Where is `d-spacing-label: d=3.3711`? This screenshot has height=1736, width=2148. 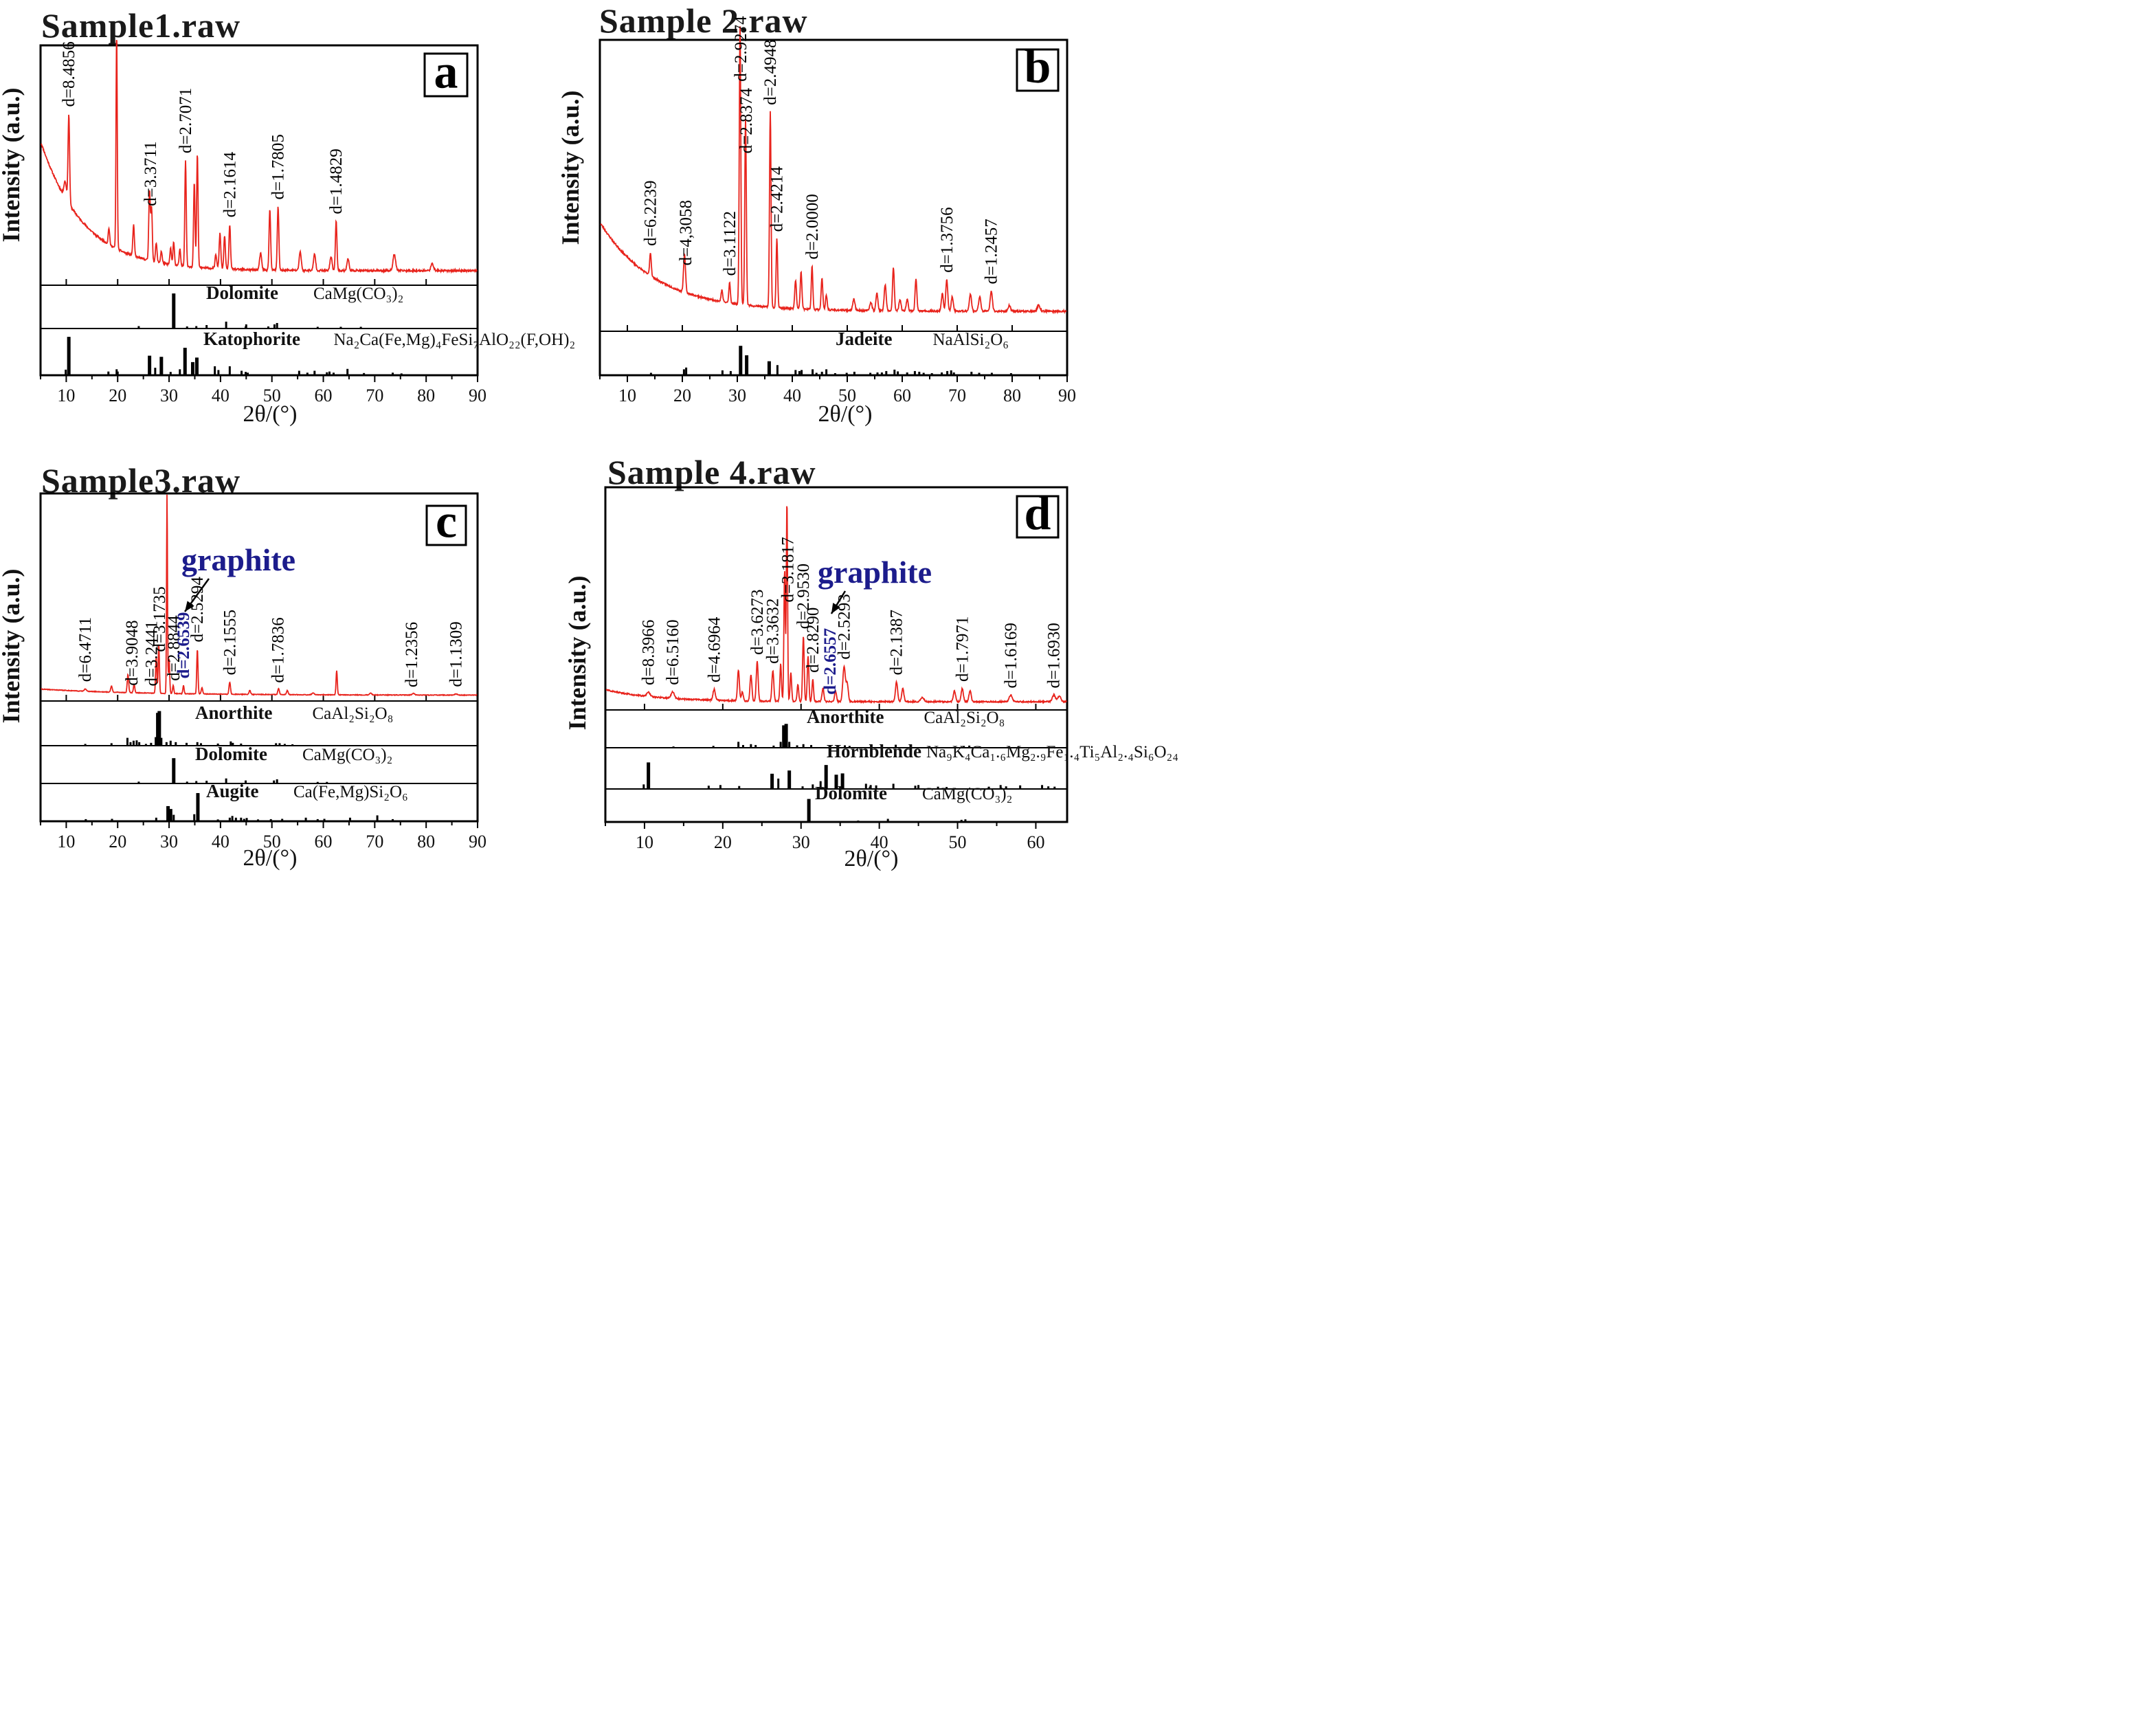
d-spacing-label: d=3.3711 is located at coordinates (151, 173).